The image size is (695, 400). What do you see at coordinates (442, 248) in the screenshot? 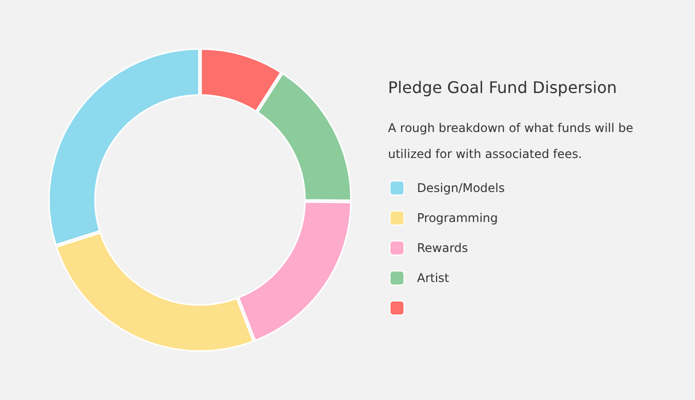
I see `legend-label: Rewards` at bounding box center [442, 248].